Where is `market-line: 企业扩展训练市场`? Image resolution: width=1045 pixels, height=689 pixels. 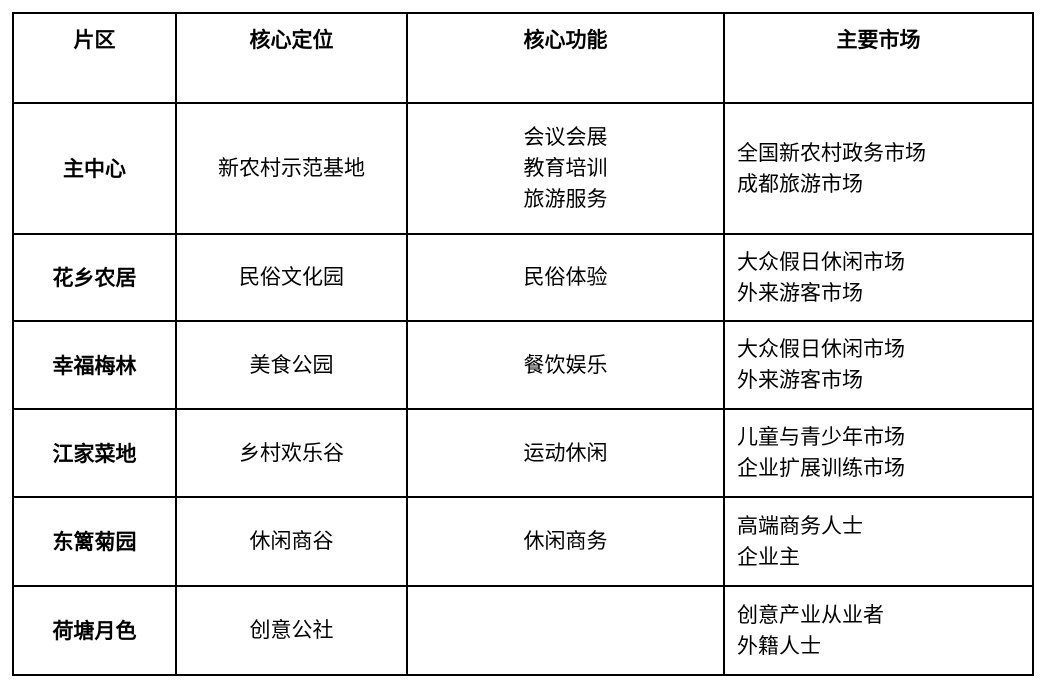 market-line: 企业扩展训练市场 is located at coordinates (821, 468).